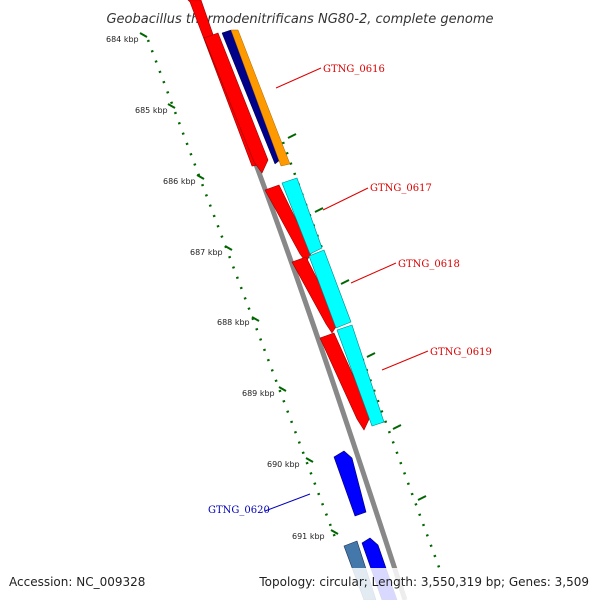 The width and height of the screenshot is (600, 600). I want to click on footer-bar, so click(300, 584).